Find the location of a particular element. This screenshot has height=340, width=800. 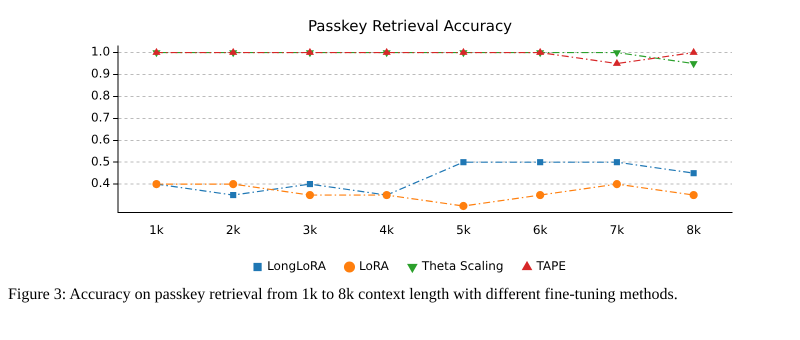

y-tick-label: 0.7 is located at coordinates (100, 117).